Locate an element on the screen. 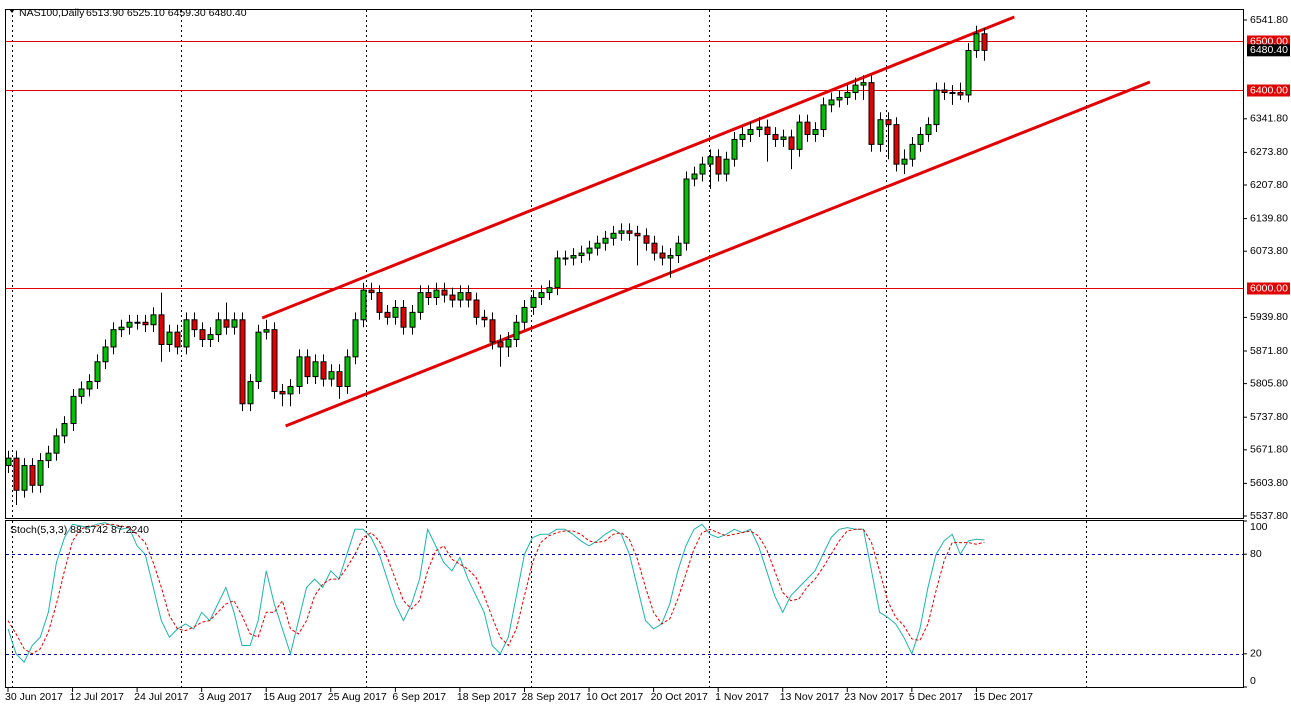 Image resolution: width=1291 pixels, height=710 pixels. x-tick-label: 13 Nov 2017 is located at coordinates (810, 697).